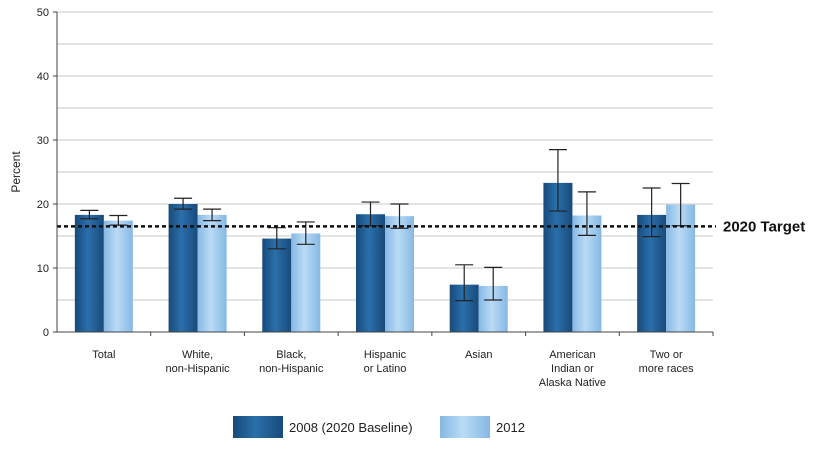  I want to click on category-label: Hispanic or Latino, so click(385, 362).